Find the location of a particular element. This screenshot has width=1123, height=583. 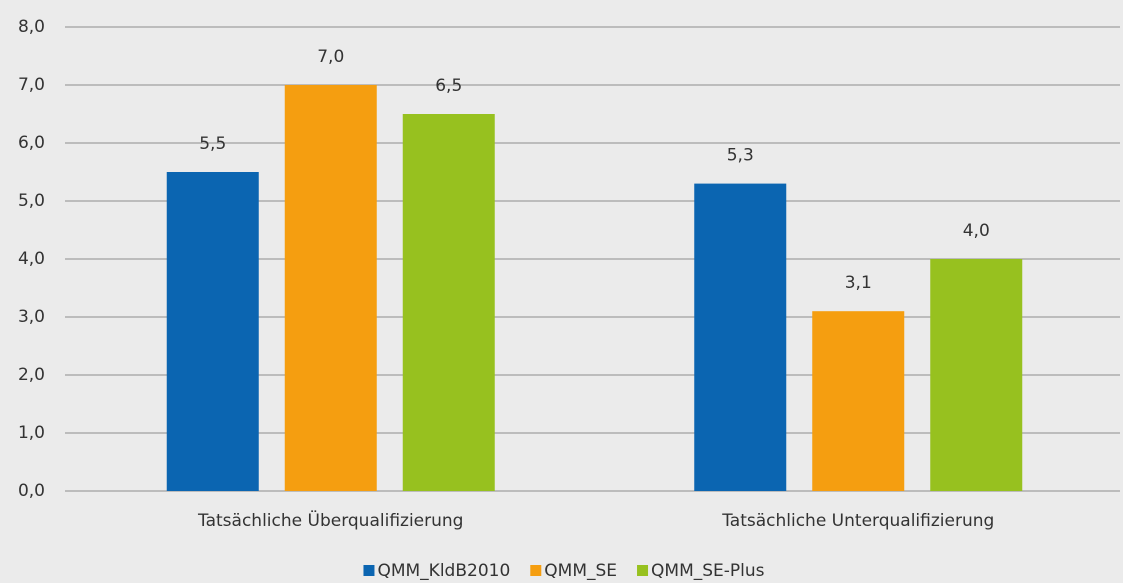

y-tick-label: 2,0 is located at coordinates (31, 375).